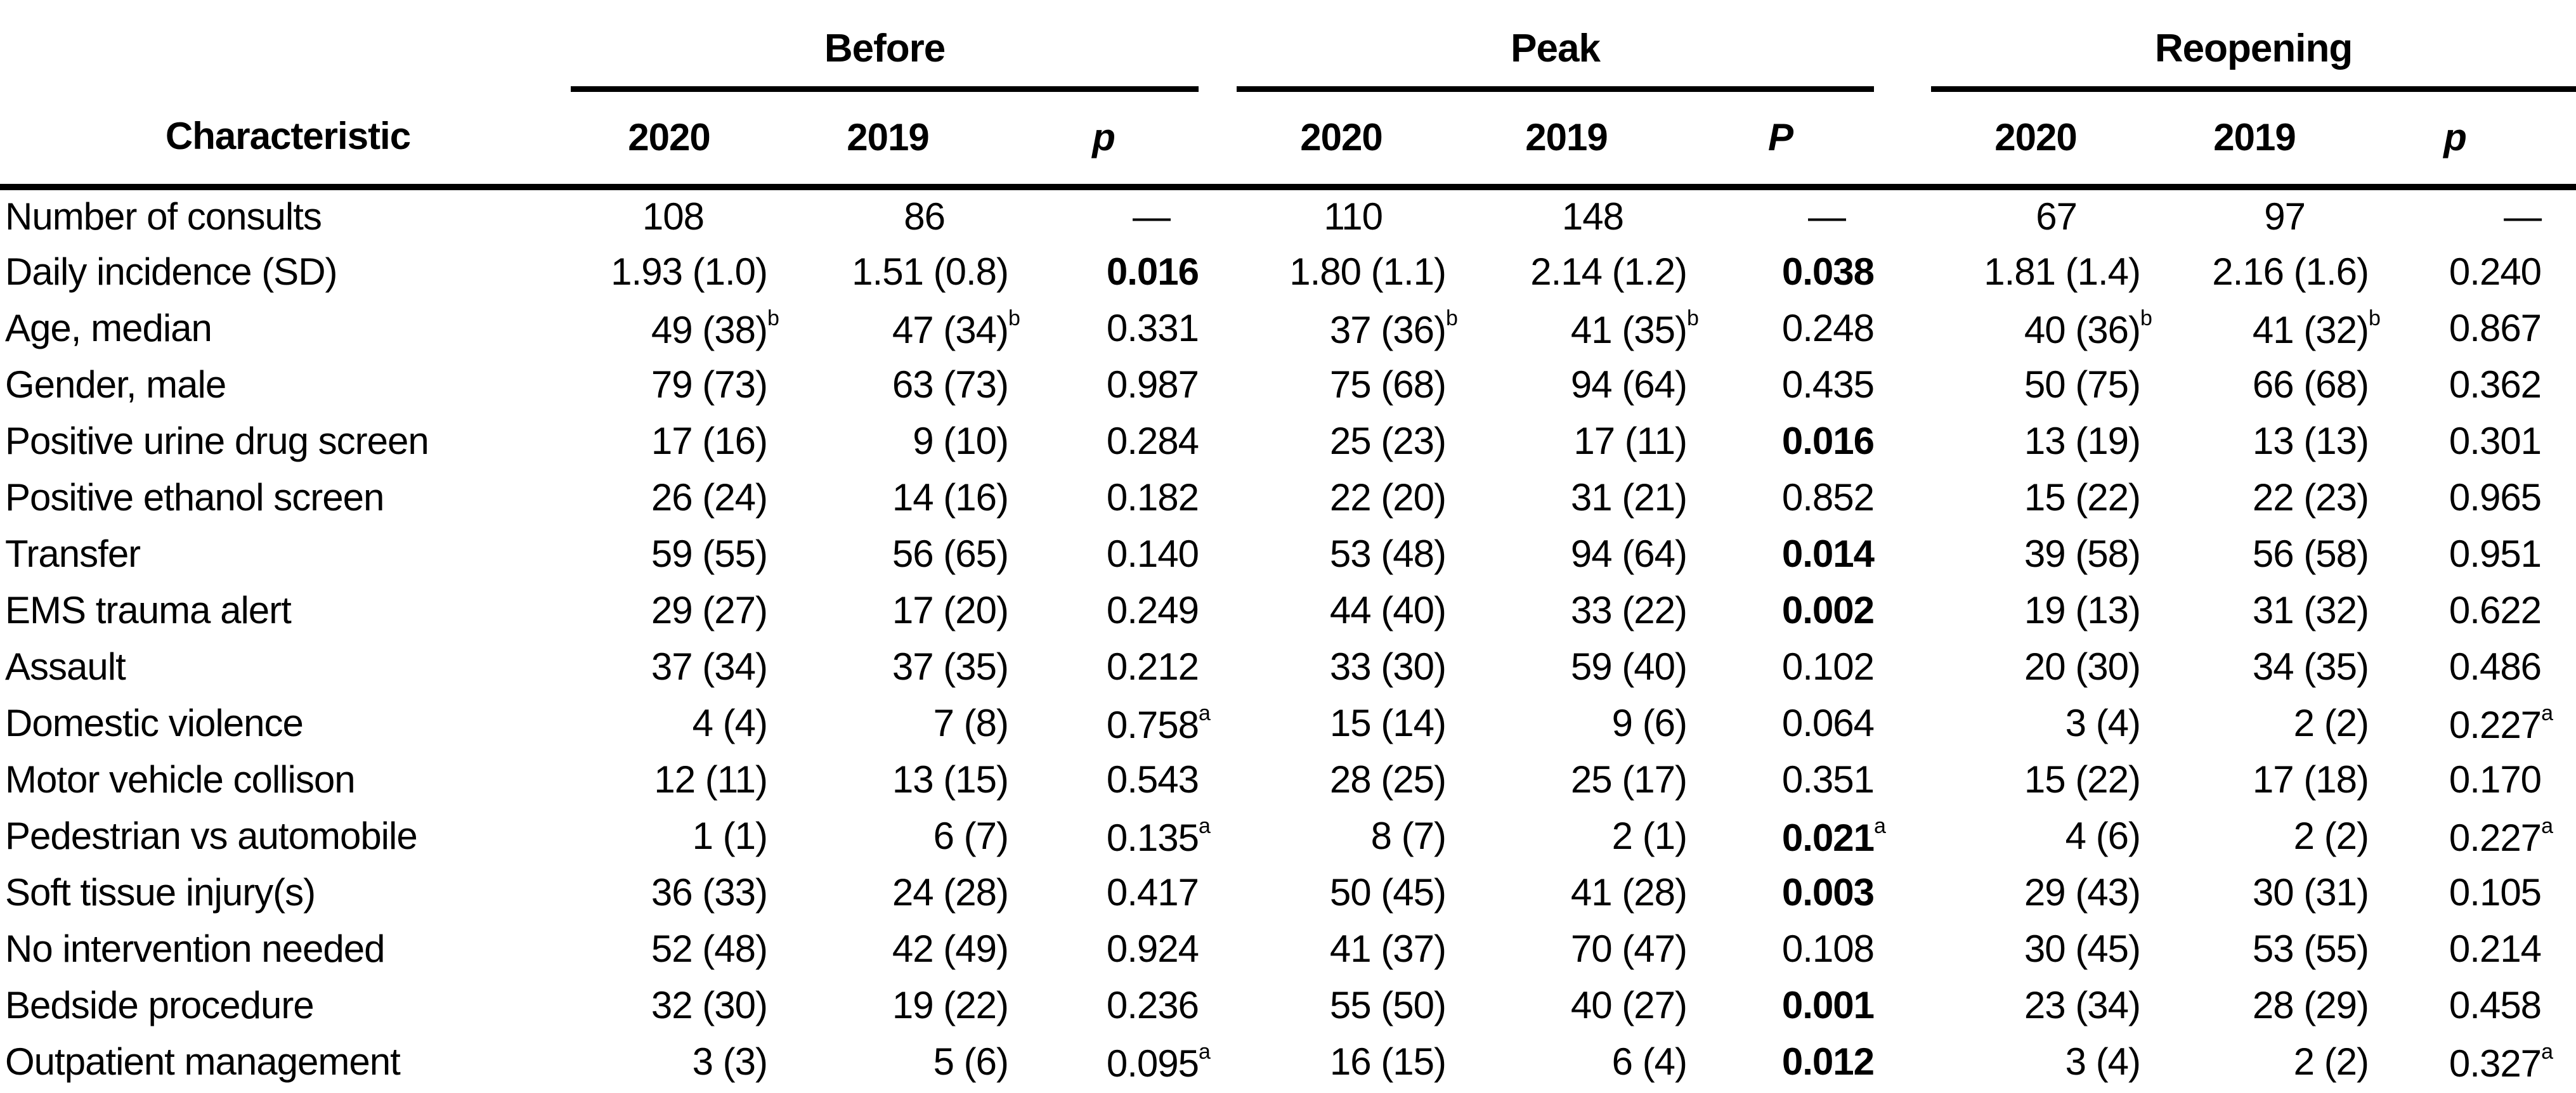  What do you see at coordinates (1393, 329) in the screenshot?
I see `table-cell: 37 (36)b` at bounding box center [1393, 329].